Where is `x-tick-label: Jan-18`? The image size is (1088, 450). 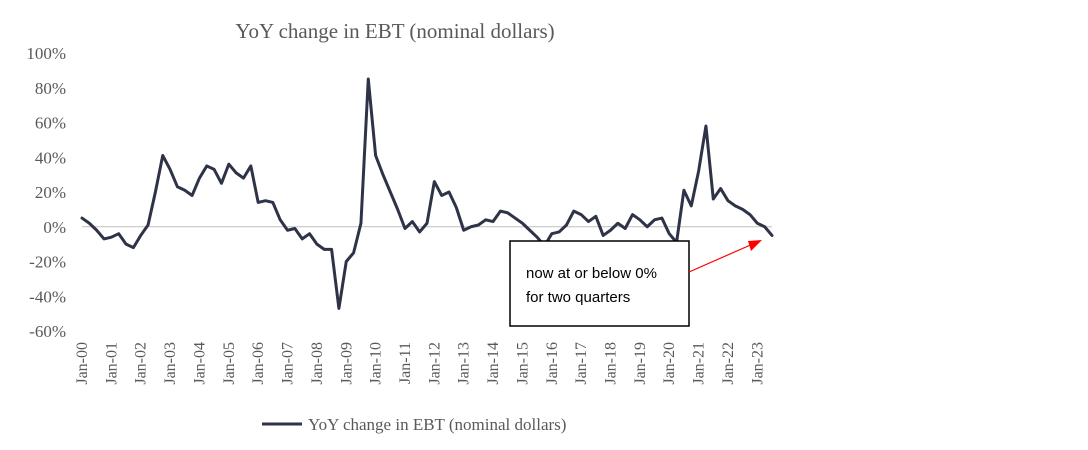
x-tick-label: Jan-18 is located at coordinates (611, 363).